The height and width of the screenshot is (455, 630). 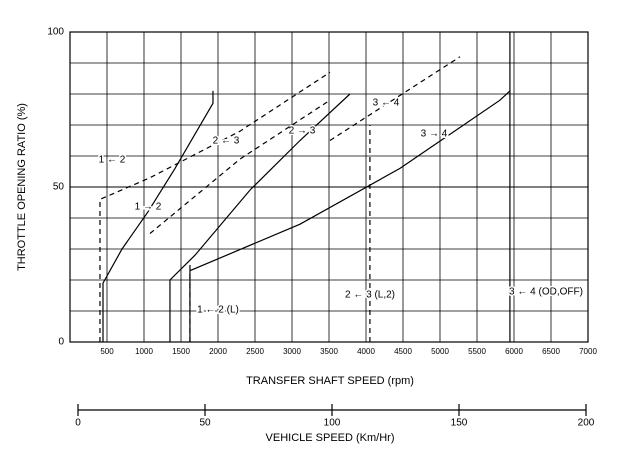 I want to click on line-label: 2 ← 3 (L,2), so click(x=370, y=295).